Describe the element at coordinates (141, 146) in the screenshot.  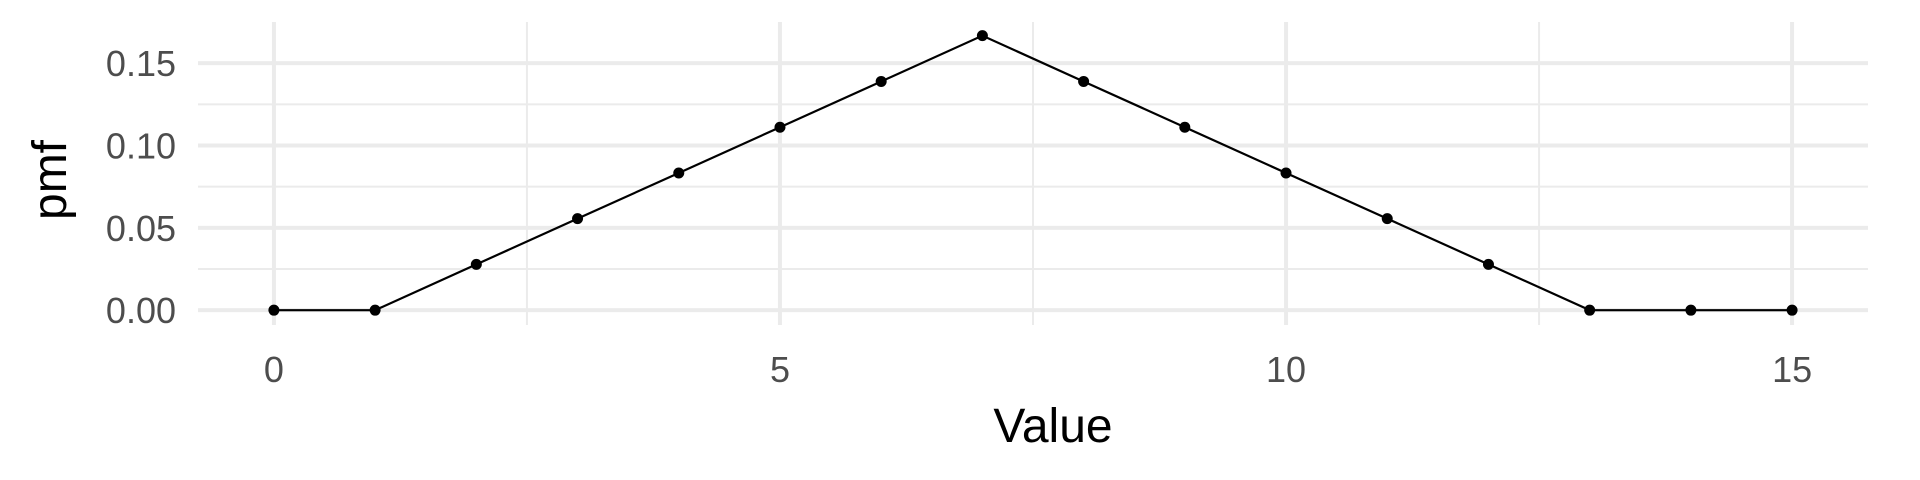
I see `y-tick-label: 0.10` at that location.